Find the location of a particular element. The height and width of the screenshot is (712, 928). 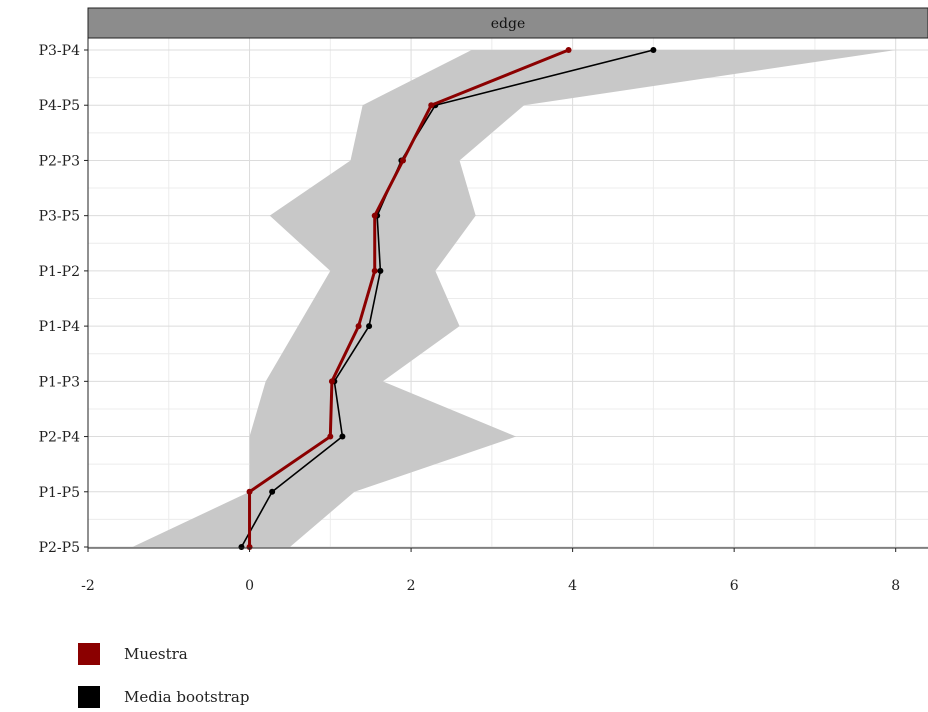

y-tick-label: P1-P2 is located at coordinates (59, 272).